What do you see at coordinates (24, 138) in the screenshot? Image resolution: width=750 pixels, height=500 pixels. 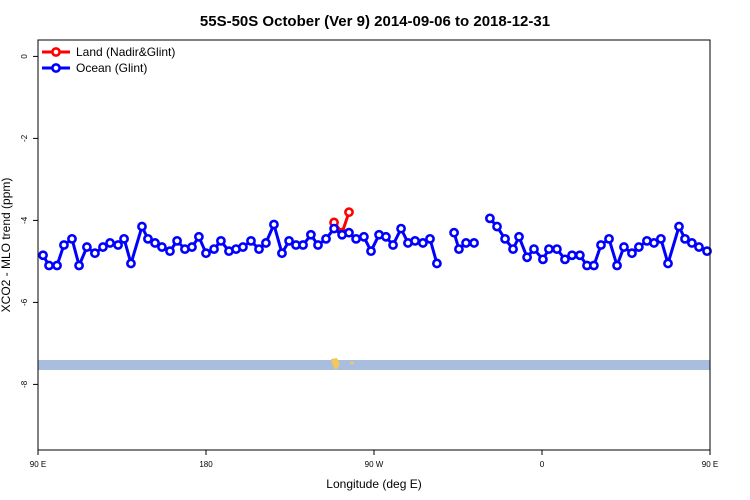 I see `y-tick-label: -2` at bounding box center [24, 138].